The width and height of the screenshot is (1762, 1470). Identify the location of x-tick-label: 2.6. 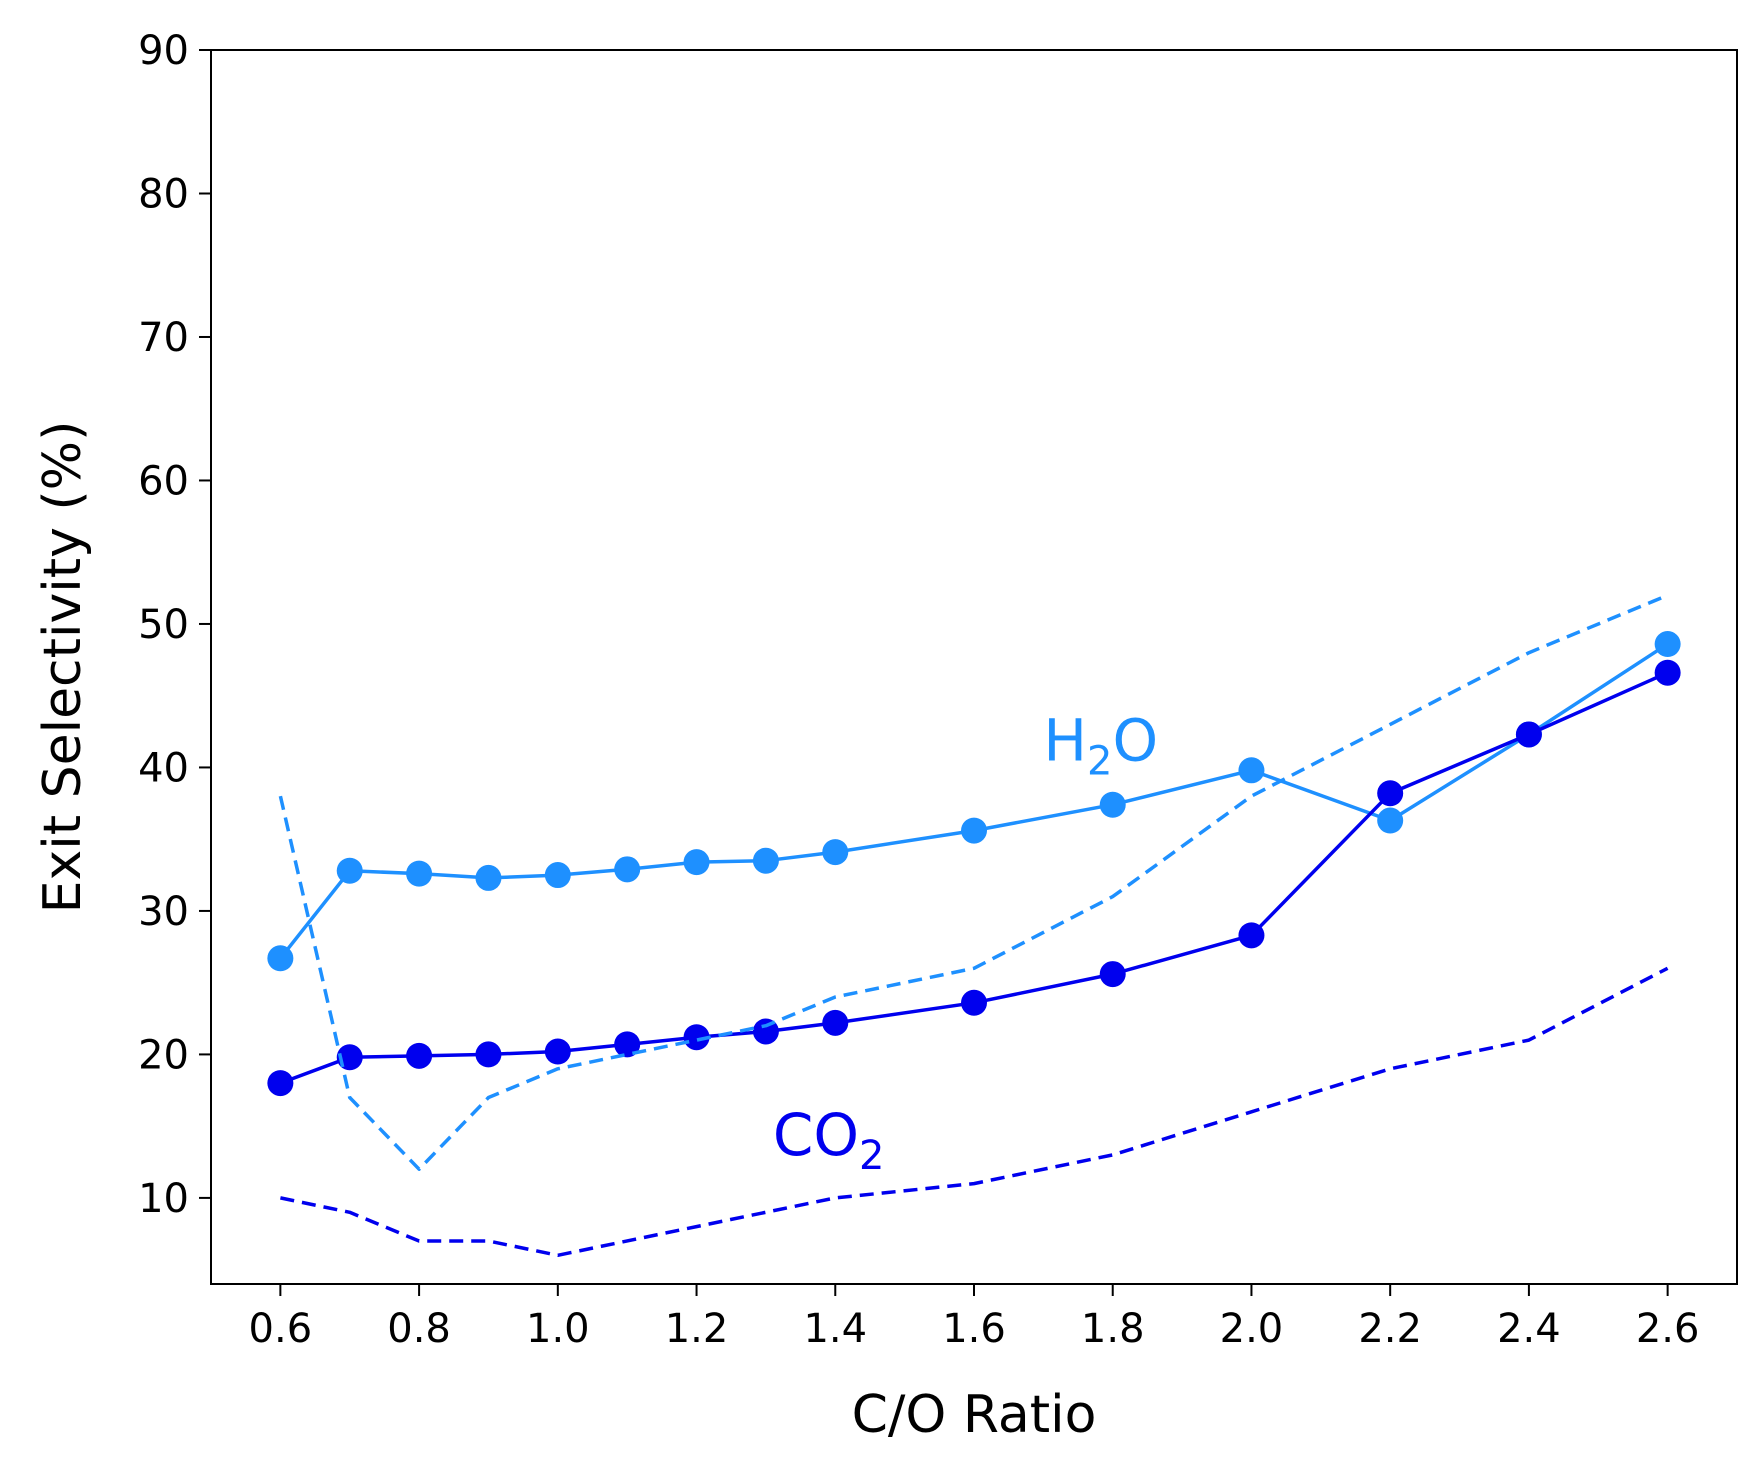
(1668, 1329).